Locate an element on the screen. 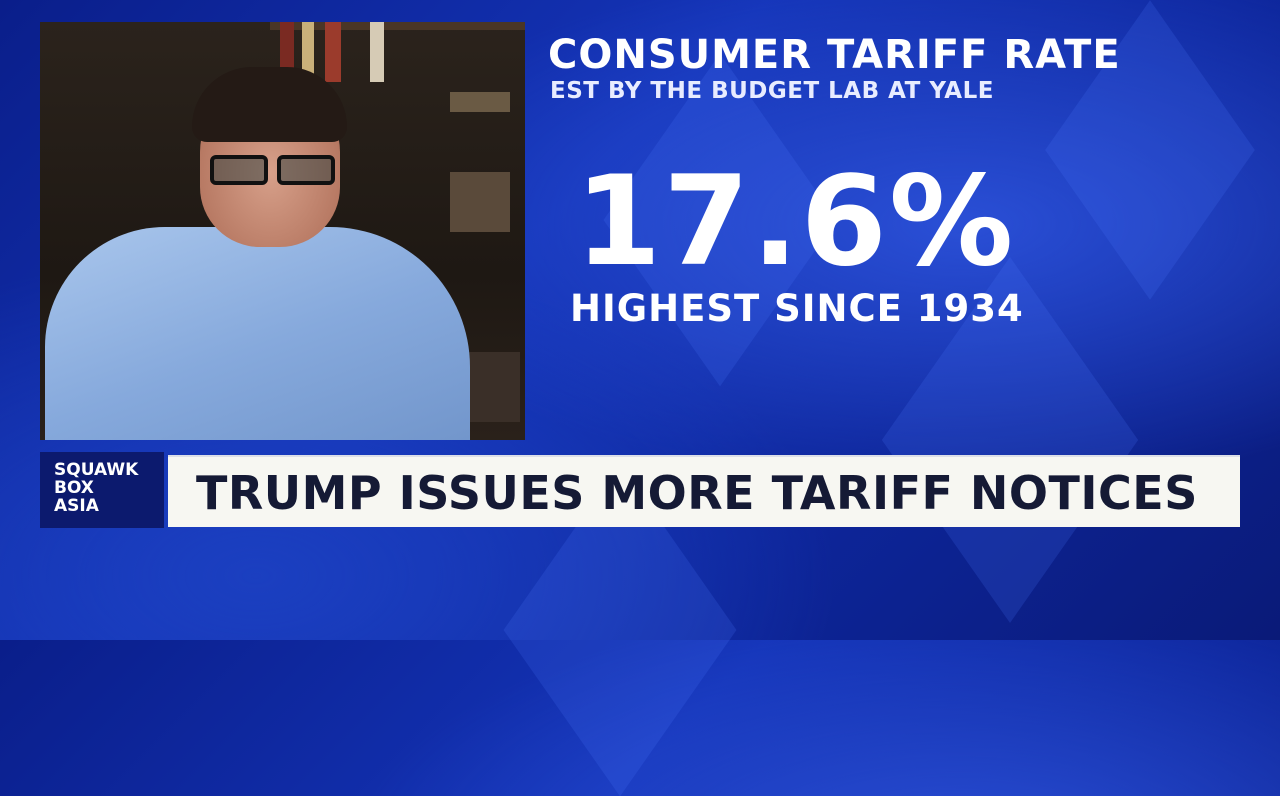  graphic-subtitle: EST BY THE BUDGET LAB AT YALE is located at coordinates (772, 91).